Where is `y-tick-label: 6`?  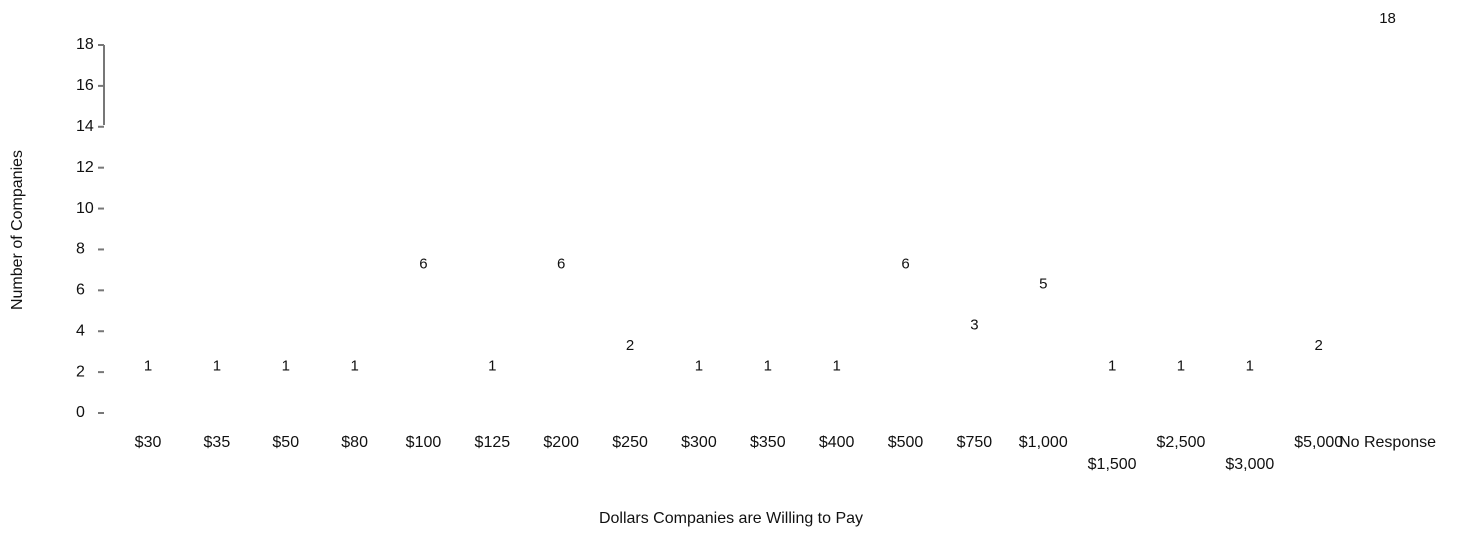
y-tick-label: 6 is located at coordinates (80, 290).